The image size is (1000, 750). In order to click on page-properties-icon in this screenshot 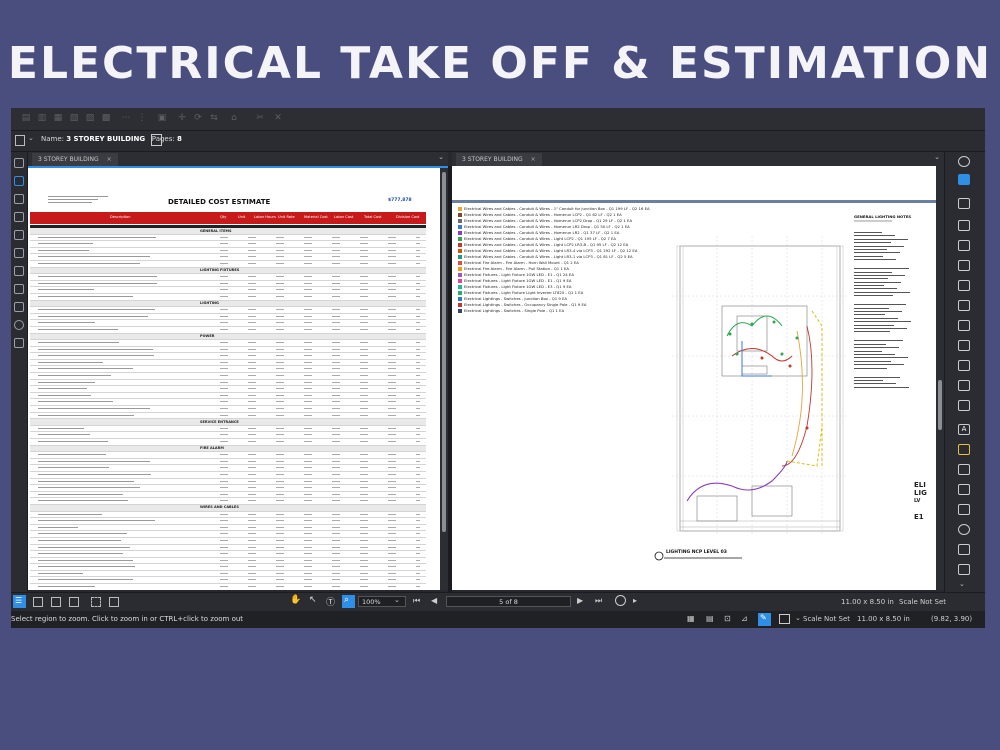, I will do `click(156, 140)`.